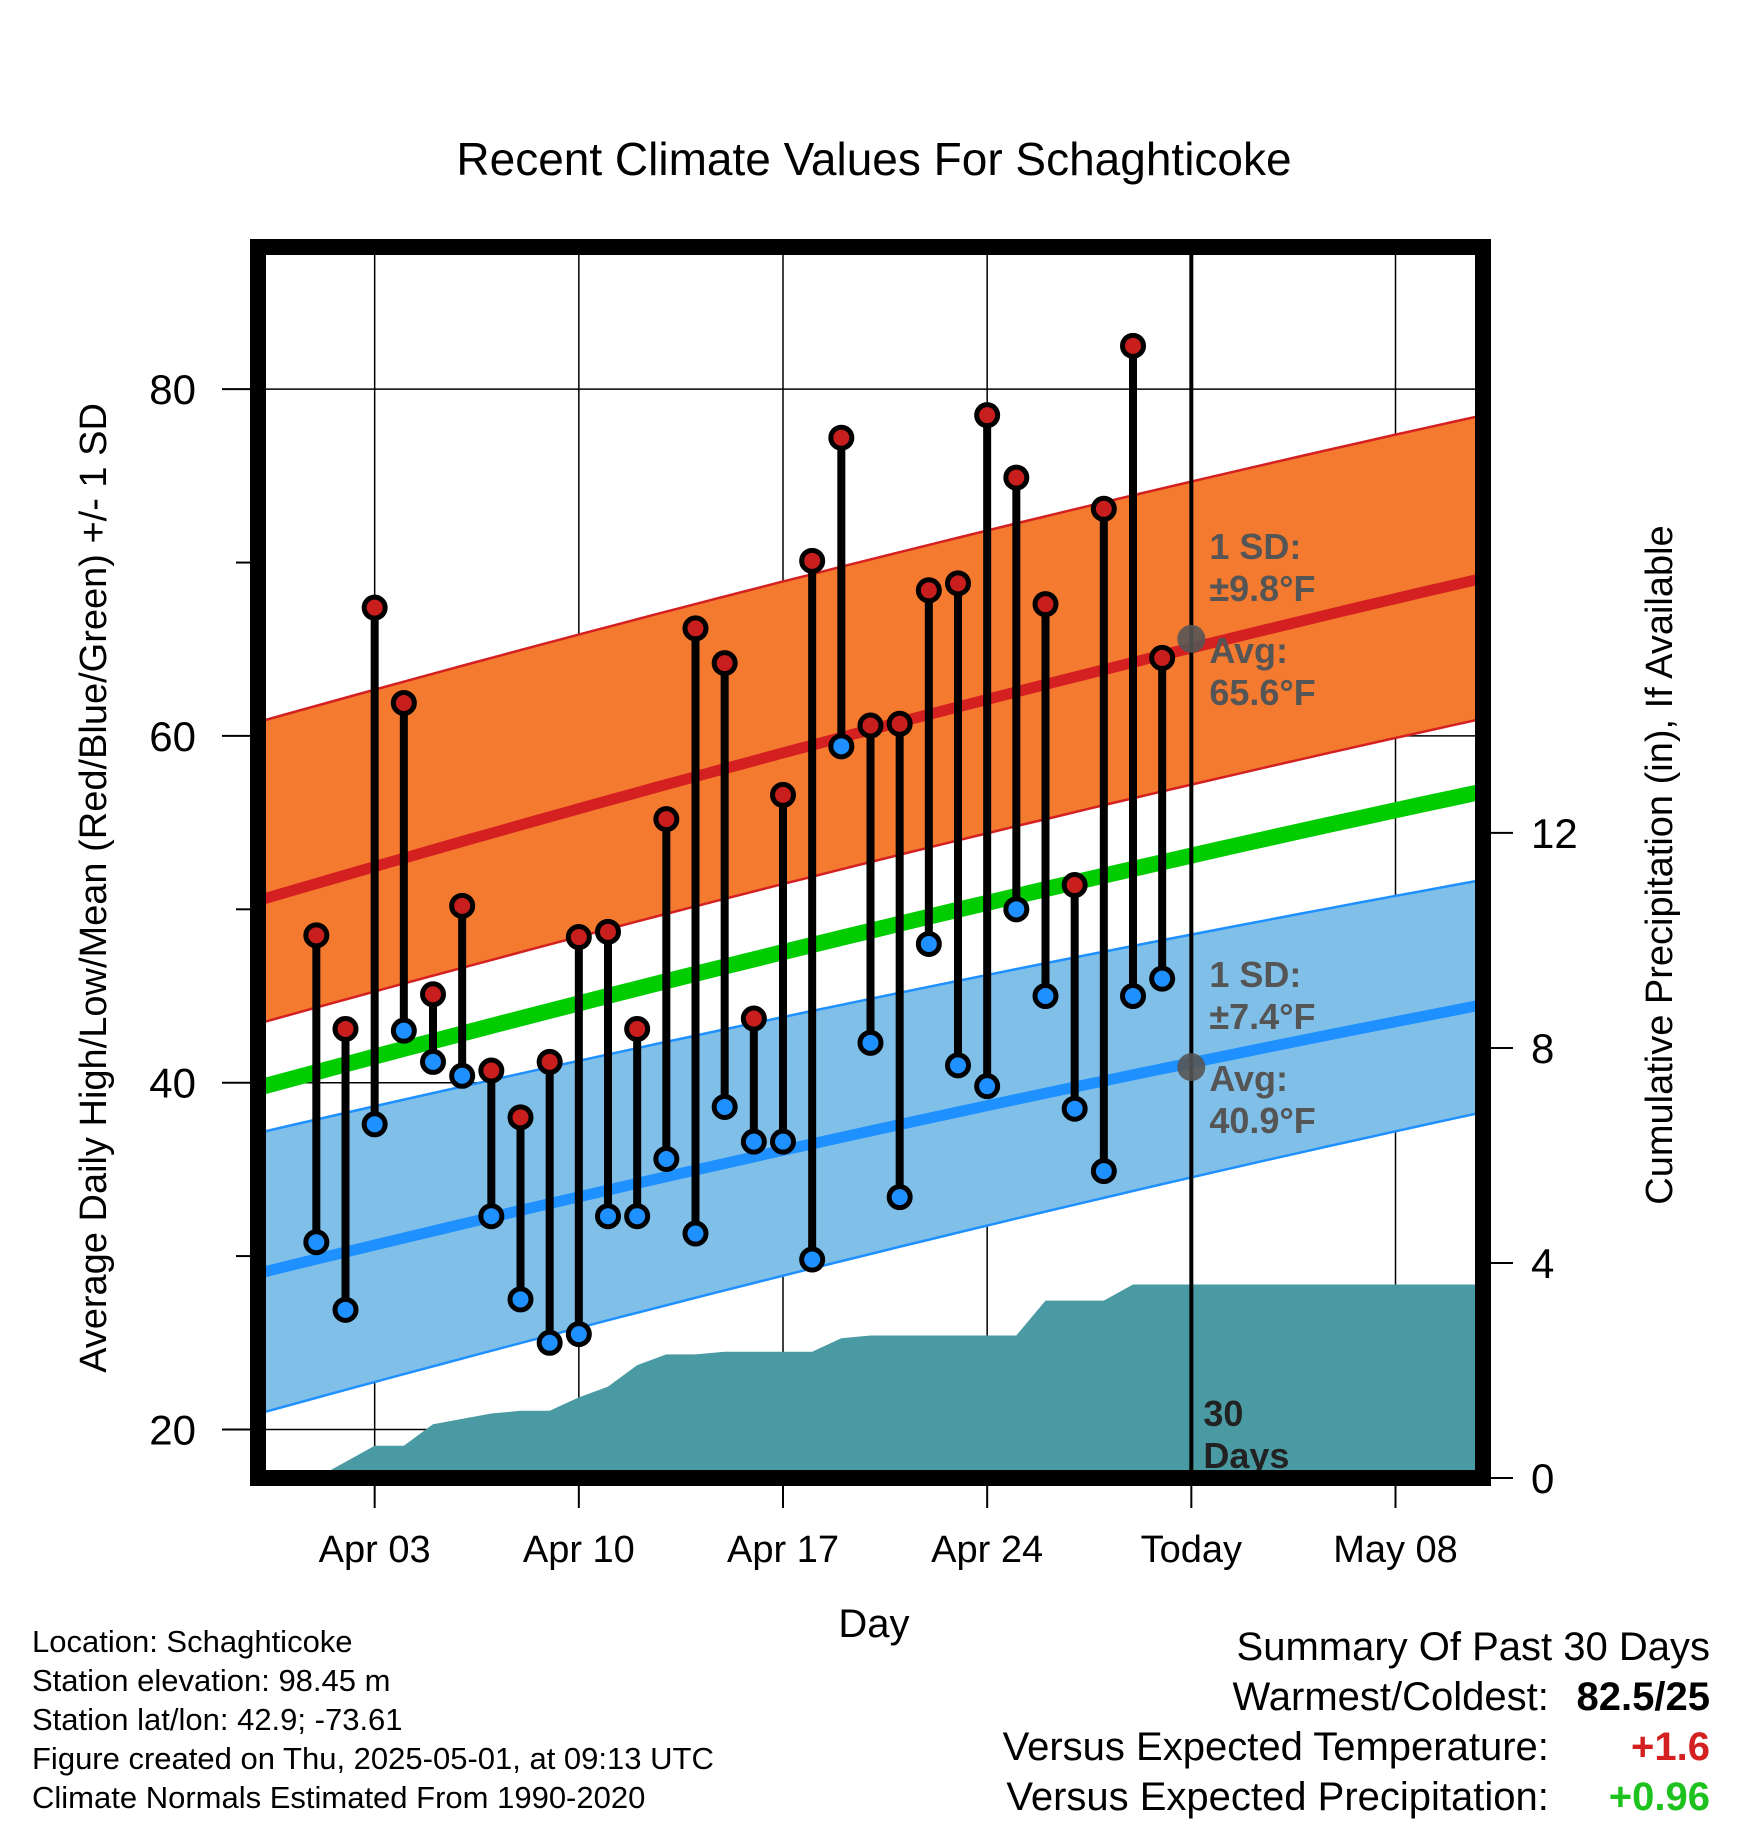 Image resolution: width=1748 pixels, height=1828 pixels. What do you see at coordinates (1255, 974) in the screenshot?
I see `low-sd-label: 1 SD:` at bounding box center [1255, 974].